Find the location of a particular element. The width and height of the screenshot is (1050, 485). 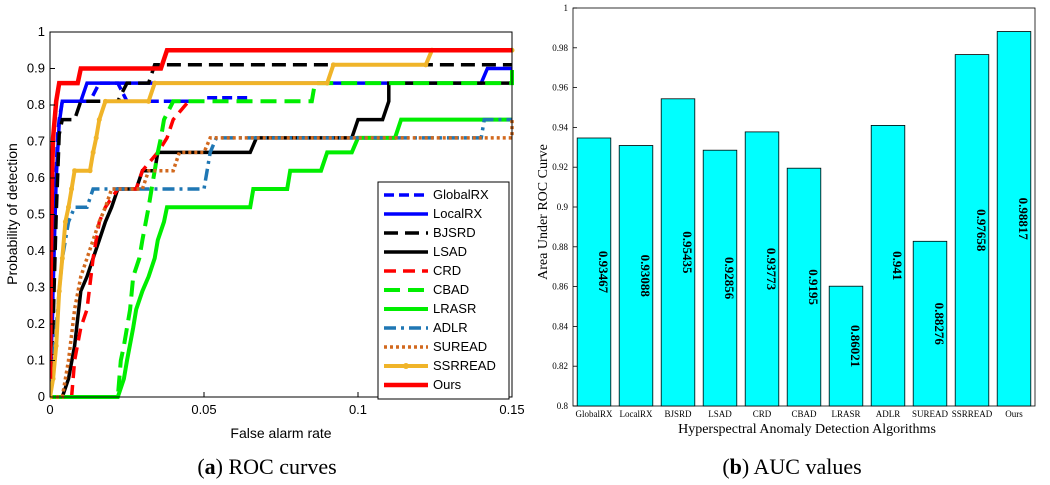

roc-y-tick-label: 1 is located at coordinates (41, 31).